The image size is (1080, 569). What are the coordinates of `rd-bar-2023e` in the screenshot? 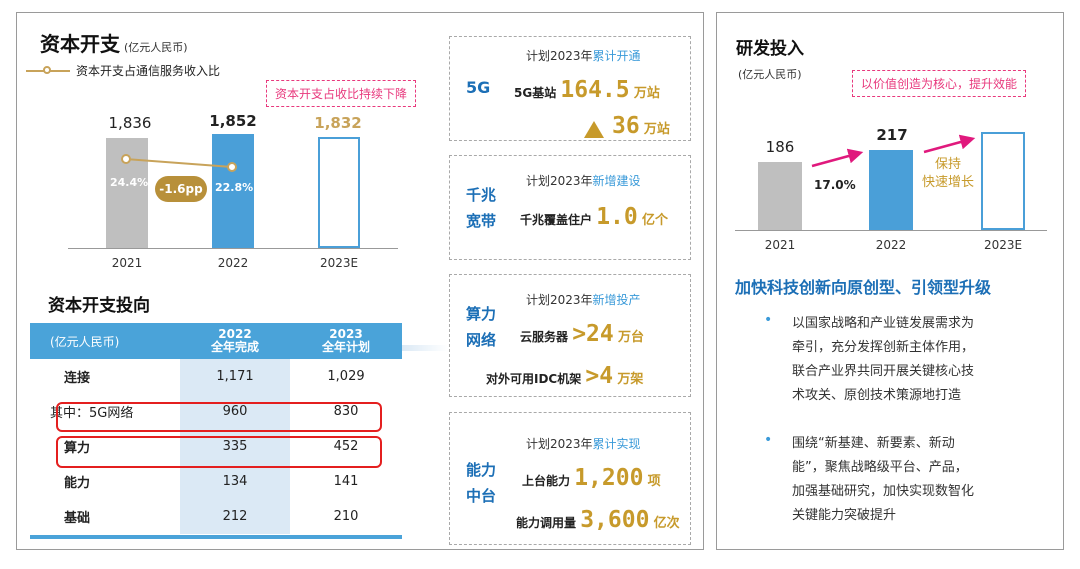 It's located at (1003, 181).